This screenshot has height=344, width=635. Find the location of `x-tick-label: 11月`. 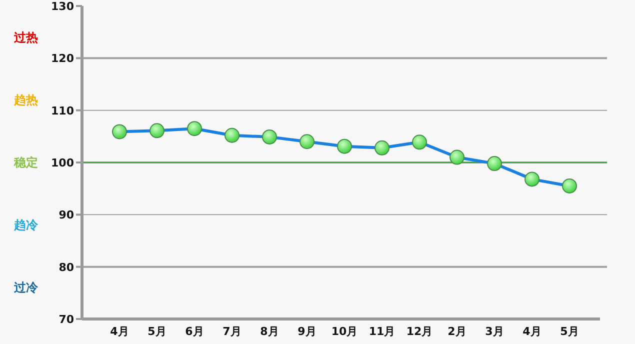

x-tick-label: 11月 is located at coordinates (382, 331).